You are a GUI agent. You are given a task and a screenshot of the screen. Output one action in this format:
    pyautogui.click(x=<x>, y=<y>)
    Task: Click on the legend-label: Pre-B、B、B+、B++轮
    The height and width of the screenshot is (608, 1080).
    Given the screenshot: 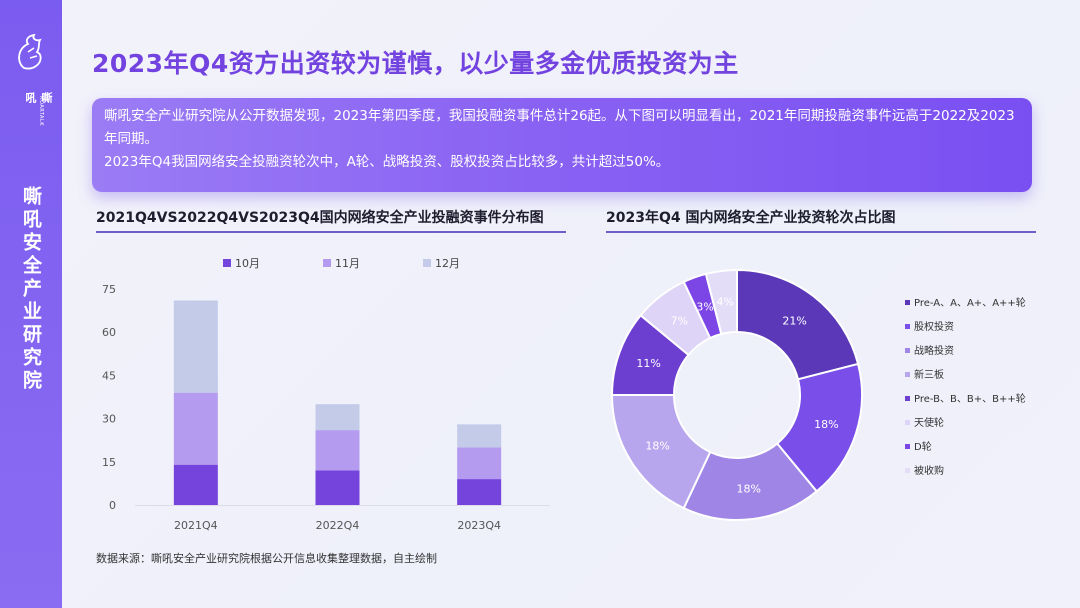 What is the action you would take?
    pyautogui.click(x=970, y=398)
    